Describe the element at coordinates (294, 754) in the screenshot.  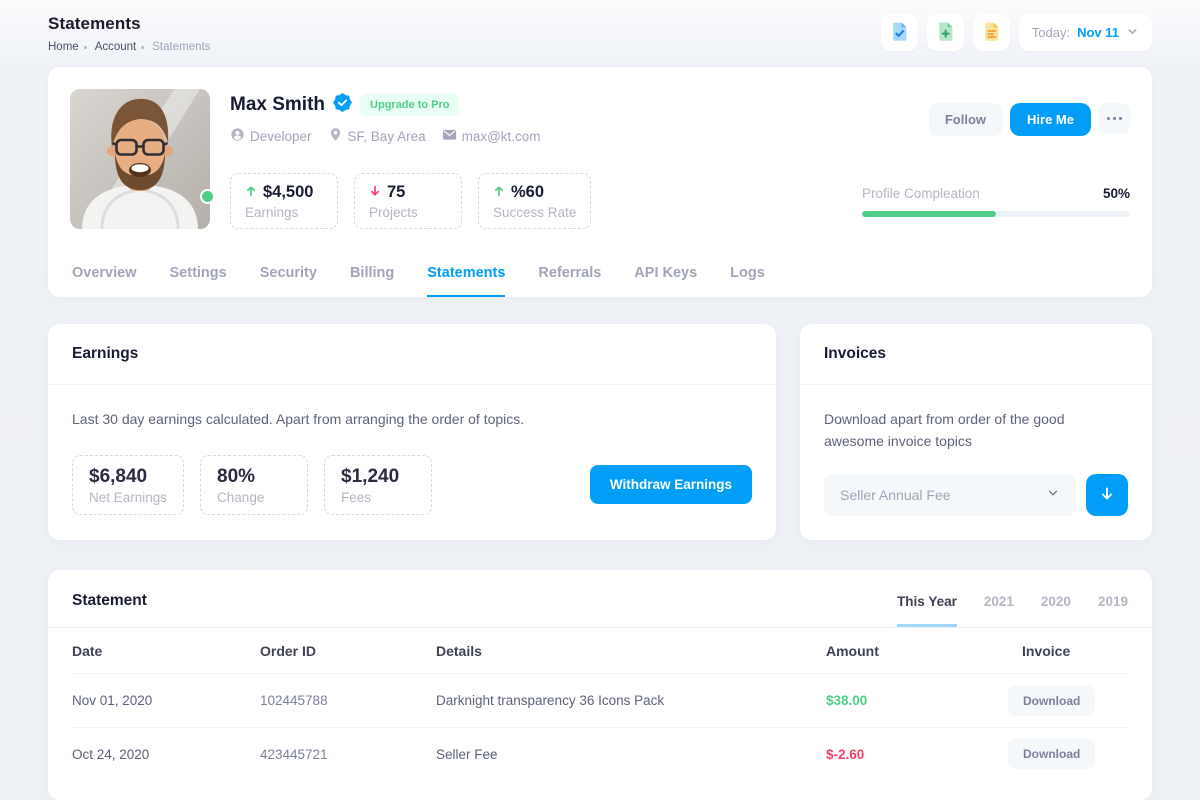
I see `cell-order-id: 423445721` at that location.